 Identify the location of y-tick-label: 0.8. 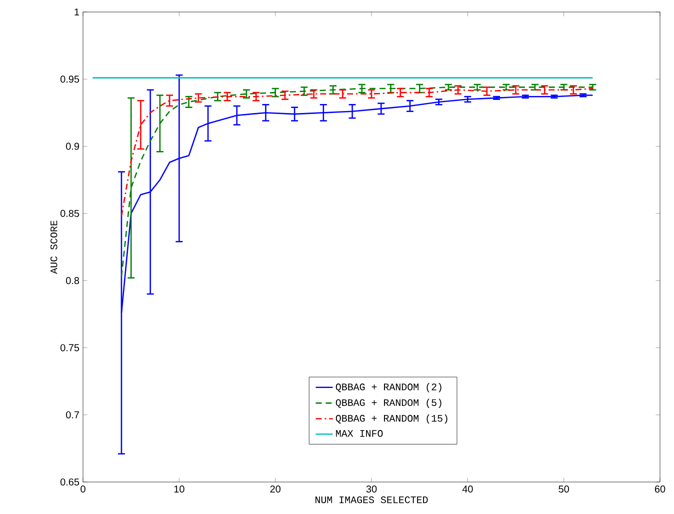
(73, 280).